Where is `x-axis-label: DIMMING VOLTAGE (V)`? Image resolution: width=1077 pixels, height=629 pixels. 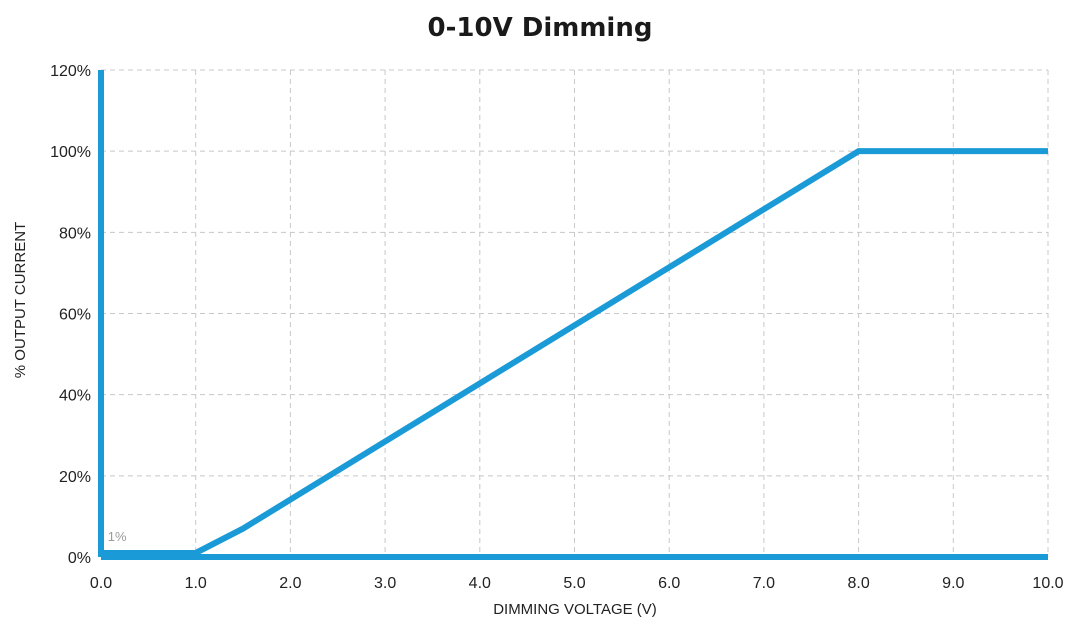
x-axis-label: DIMMING VOLTAGE (V) is located at coordinates (575, 609).